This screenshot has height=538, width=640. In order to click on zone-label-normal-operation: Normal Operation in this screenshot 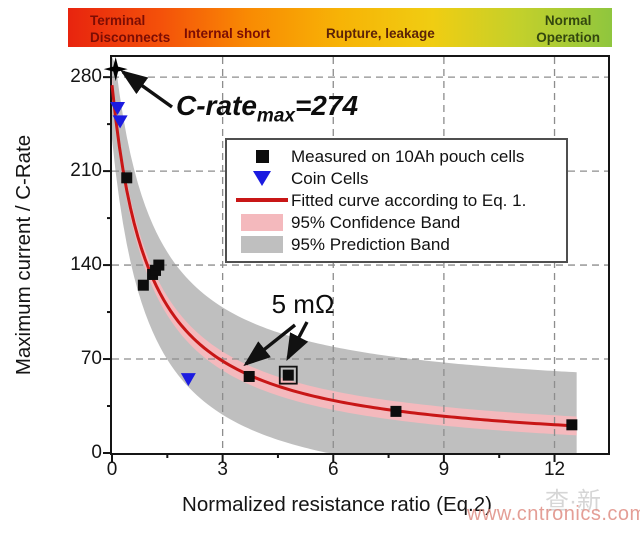, I will do `click(568, 29)`.